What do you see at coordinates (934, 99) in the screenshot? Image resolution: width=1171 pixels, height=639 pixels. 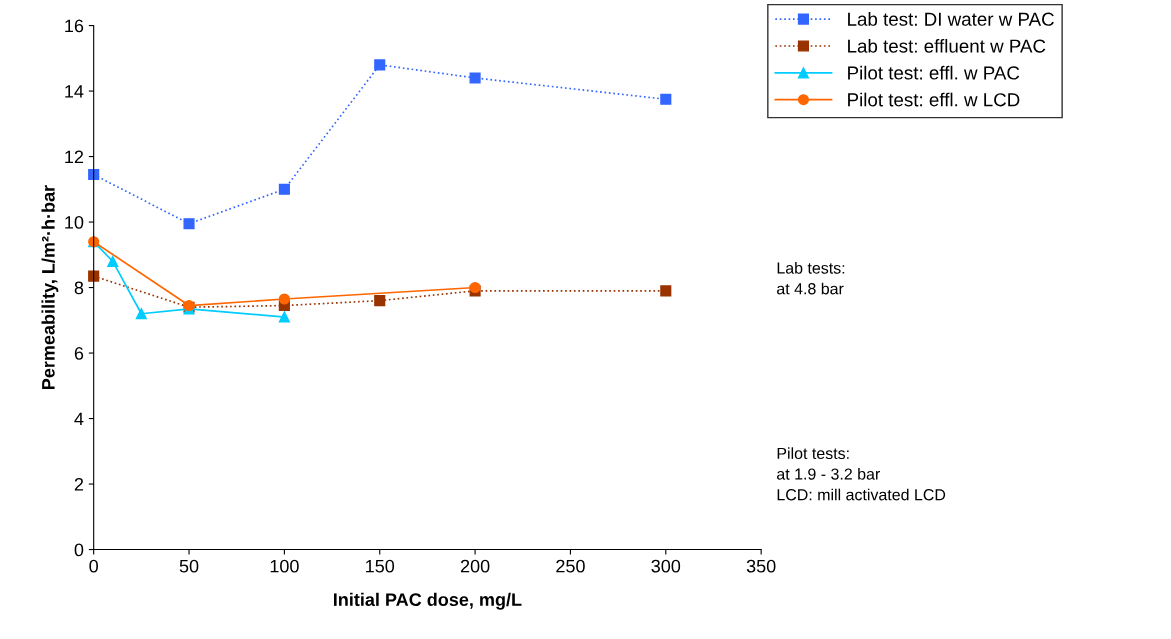 I see `legend-label: Pilot test: effl. w LCD` at bounding box center [934, 99].